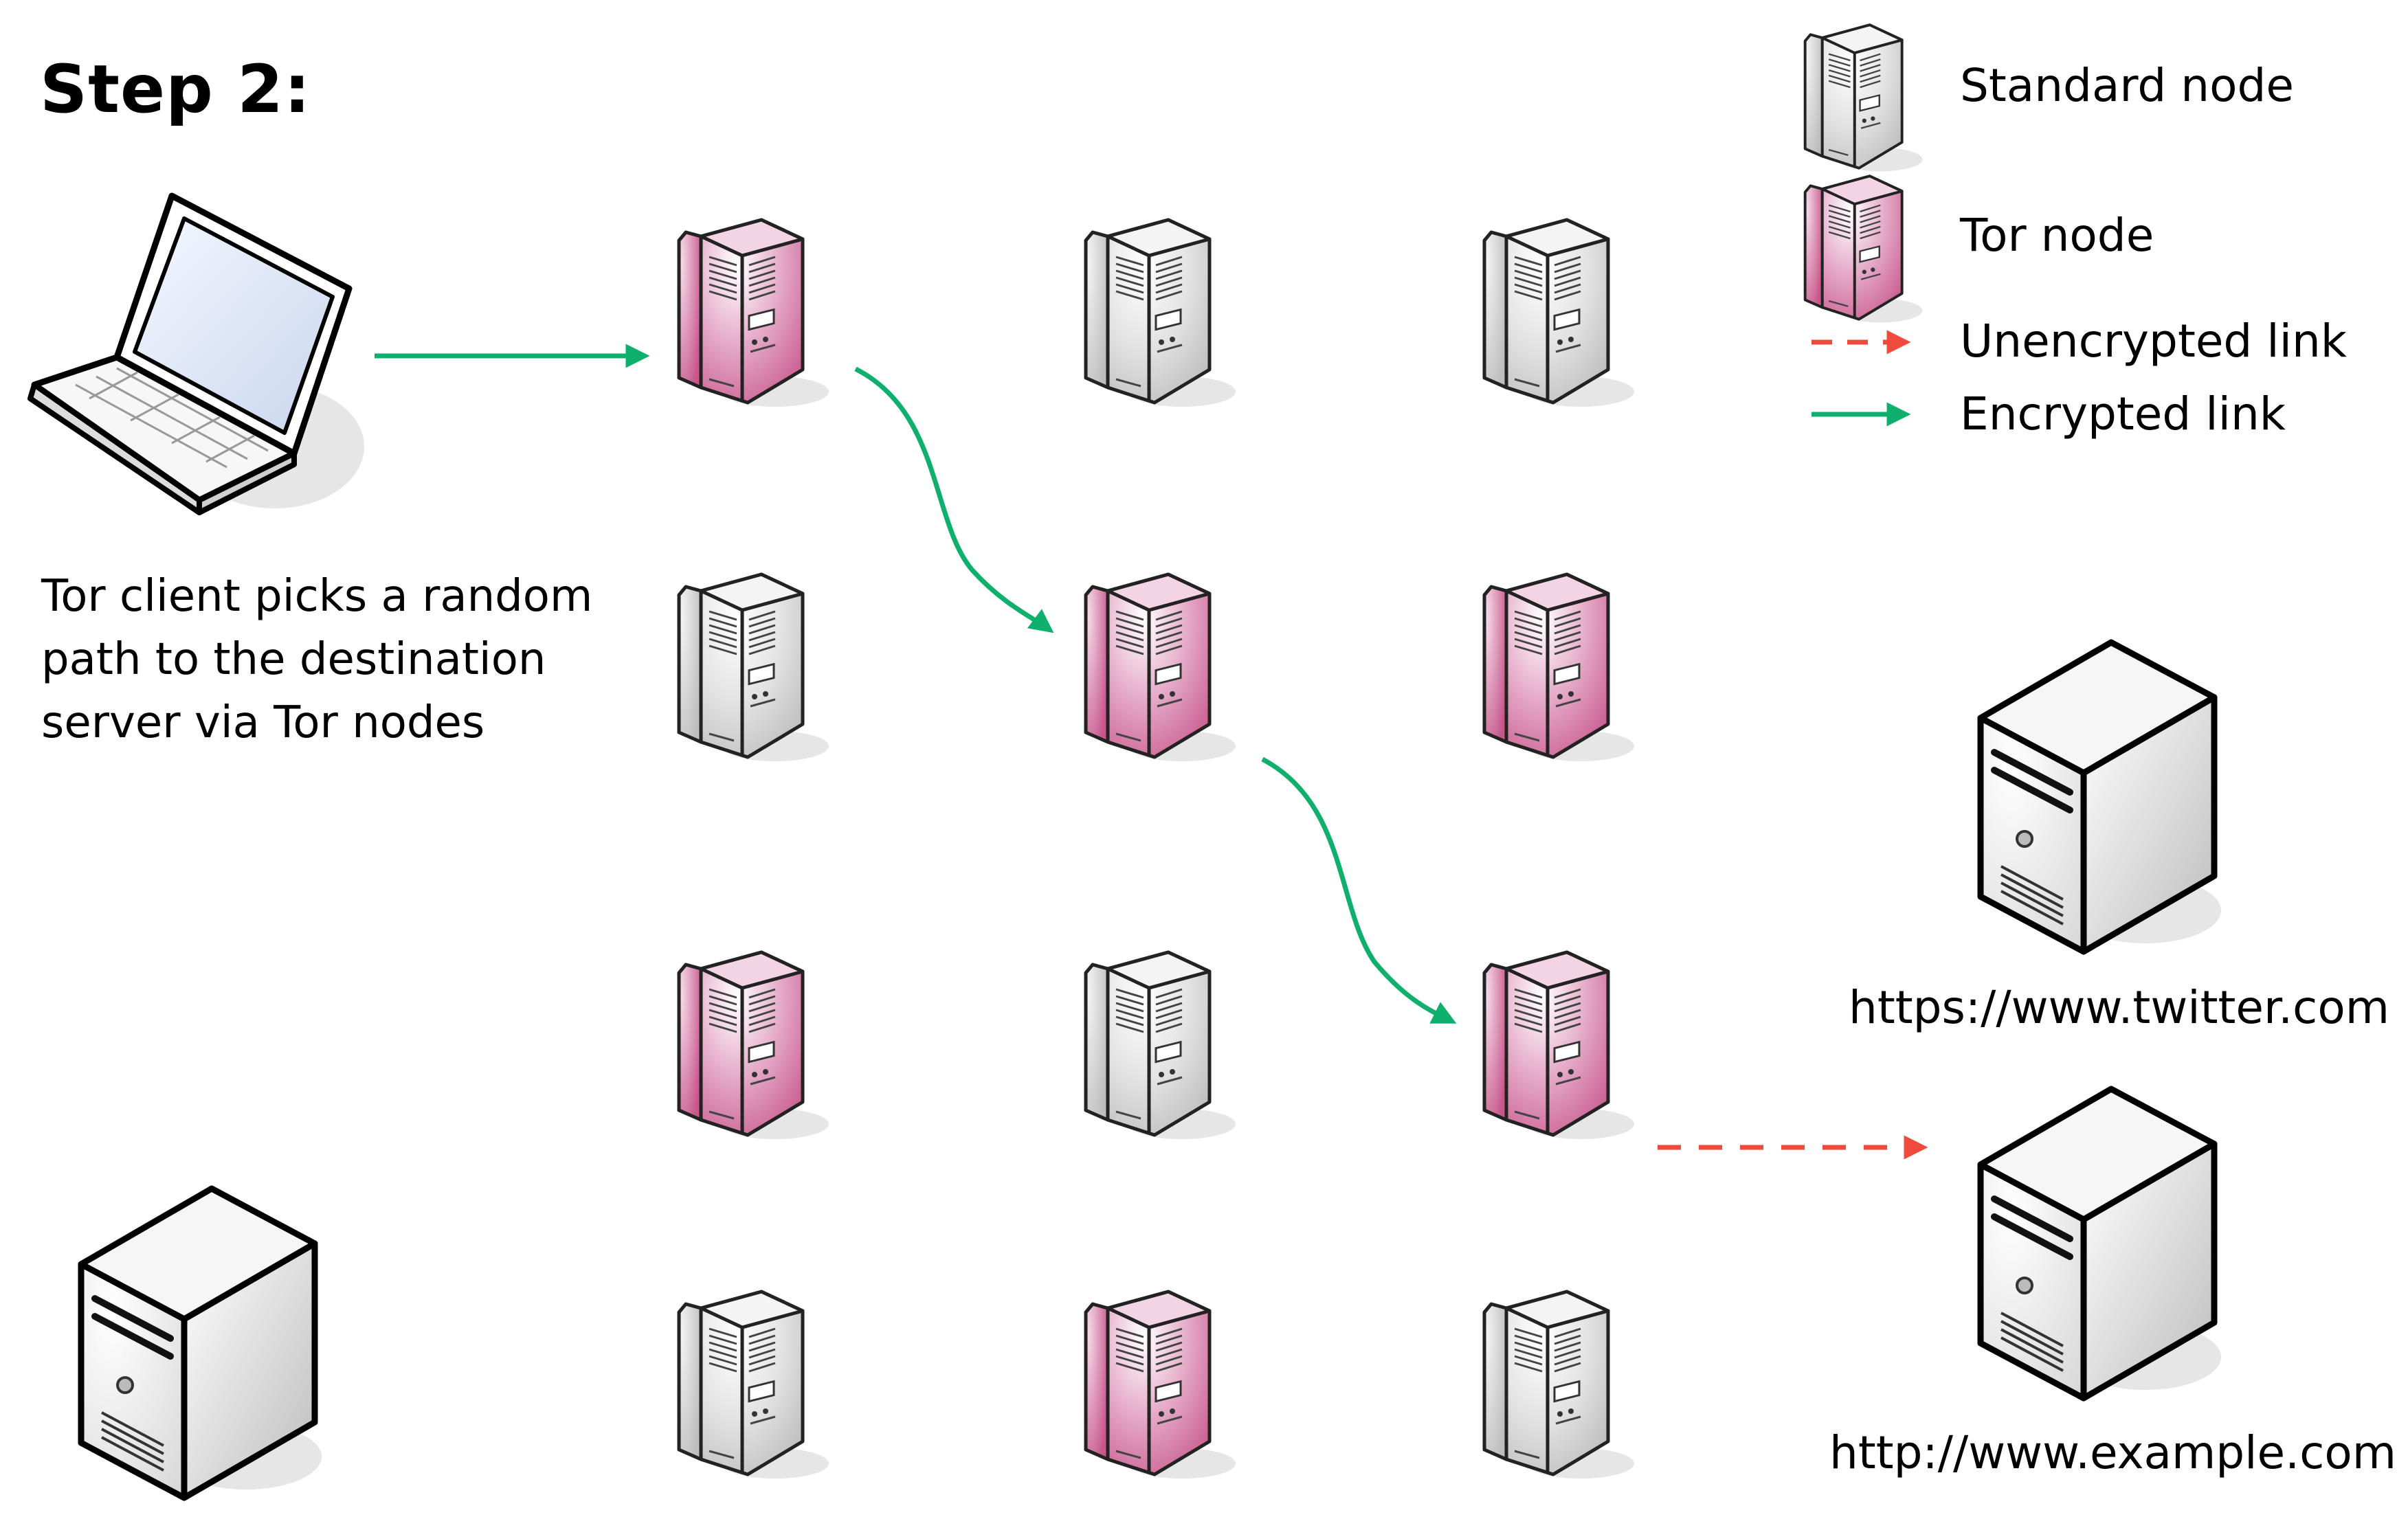 Image resolution: width=2408 pixels, height=1528 pixels. Describe the element at coordinates (2057, 235) in the screenshot. I see `legend-tor-node-label: Tor node` at that location.